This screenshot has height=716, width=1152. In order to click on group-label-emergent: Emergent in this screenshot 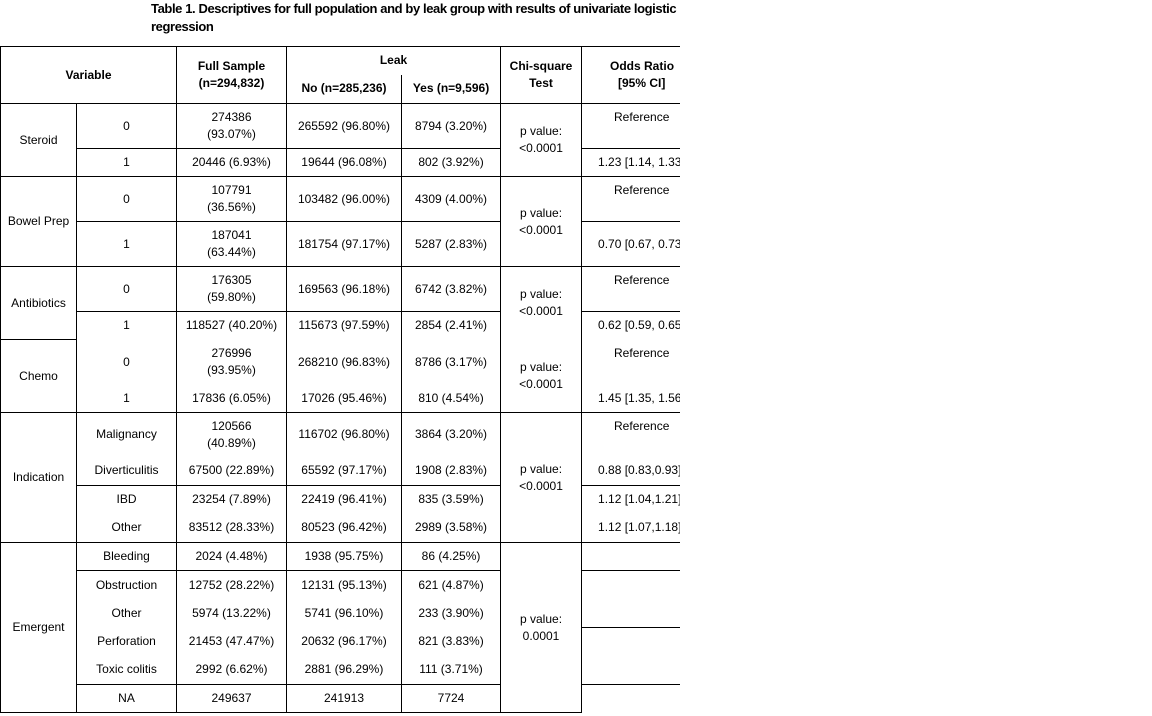, I will do `click(38, 627)`.